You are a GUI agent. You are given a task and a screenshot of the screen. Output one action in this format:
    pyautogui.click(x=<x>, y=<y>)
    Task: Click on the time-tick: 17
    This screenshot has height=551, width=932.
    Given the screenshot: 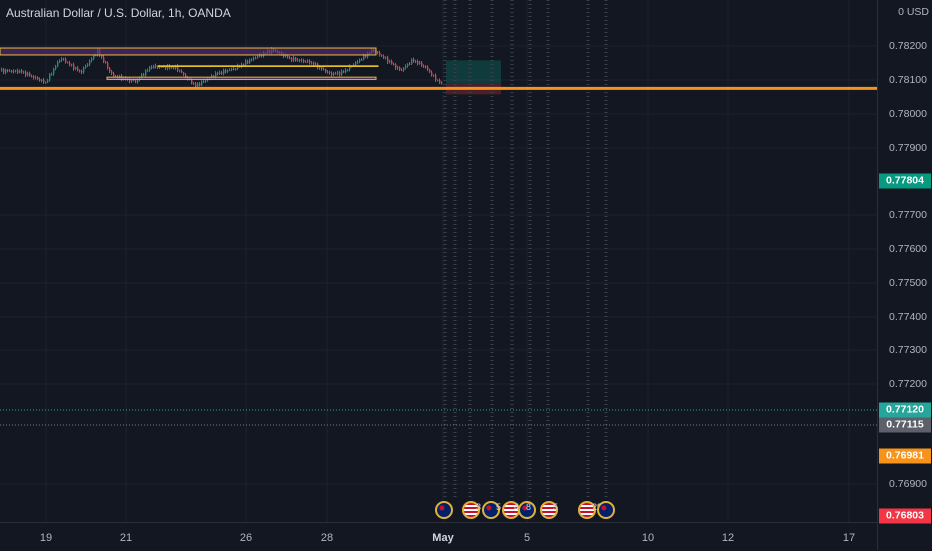 What is the action you would take?
    pyautogui.click(x=849, y=538)
    